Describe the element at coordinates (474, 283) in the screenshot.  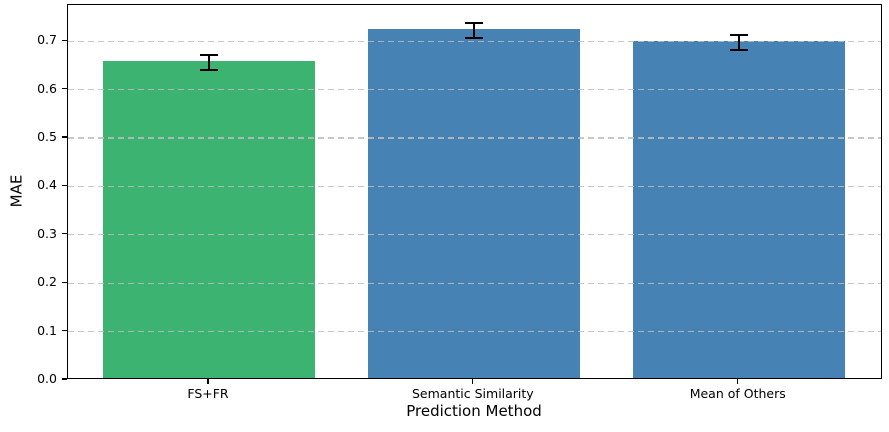
I see `gridline-y-0.2` at that location.